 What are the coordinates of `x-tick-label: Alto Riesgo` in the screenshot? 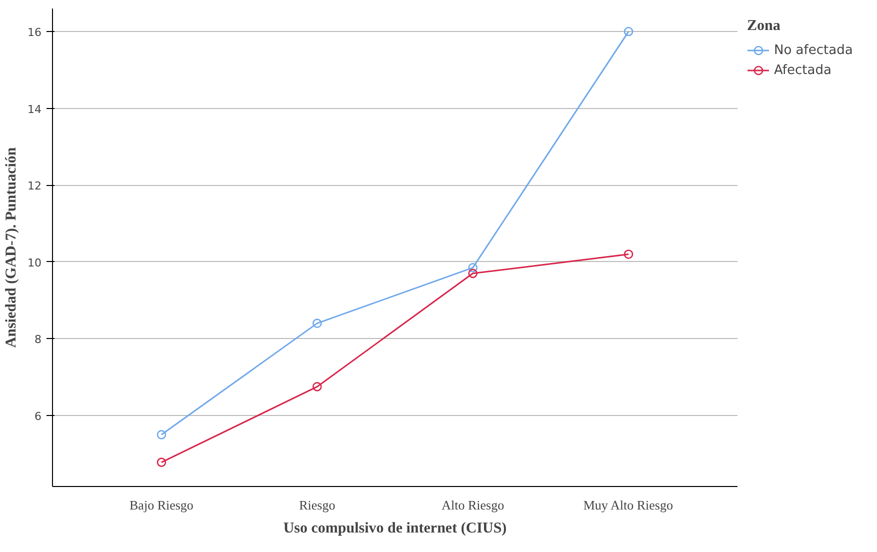 It's located at (473, 505).